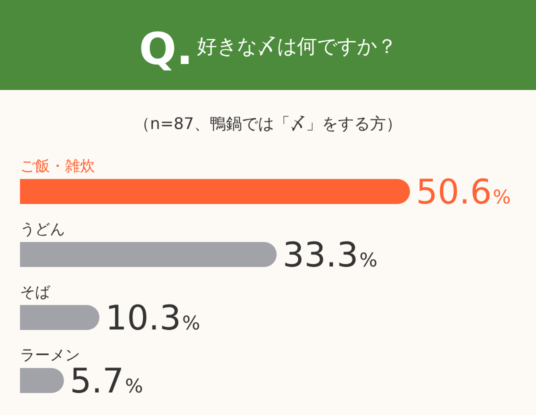 This screenshot has width=536, height=415. Describe the element at coordinates (50, 355) in the screenshot. I see `y-tick-label: ラーメン` at that location.